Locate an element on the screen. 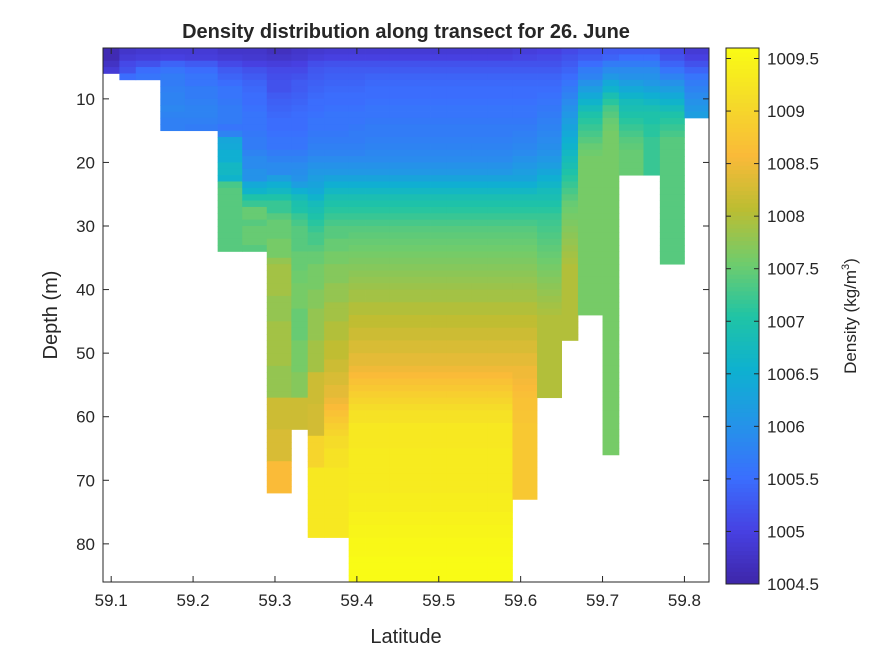 The width and height of the screenshot is (875, 656). colorbar-tick-label: 1004.5 is located at coordinates (793, 584).